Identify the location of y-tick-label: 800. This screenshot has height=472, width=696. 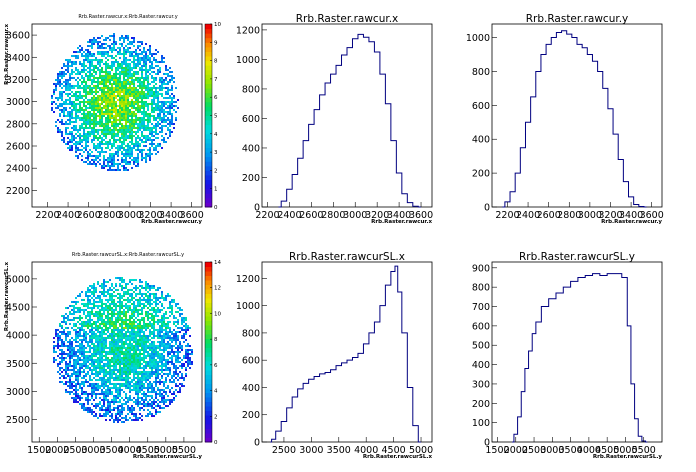
(251, 89).